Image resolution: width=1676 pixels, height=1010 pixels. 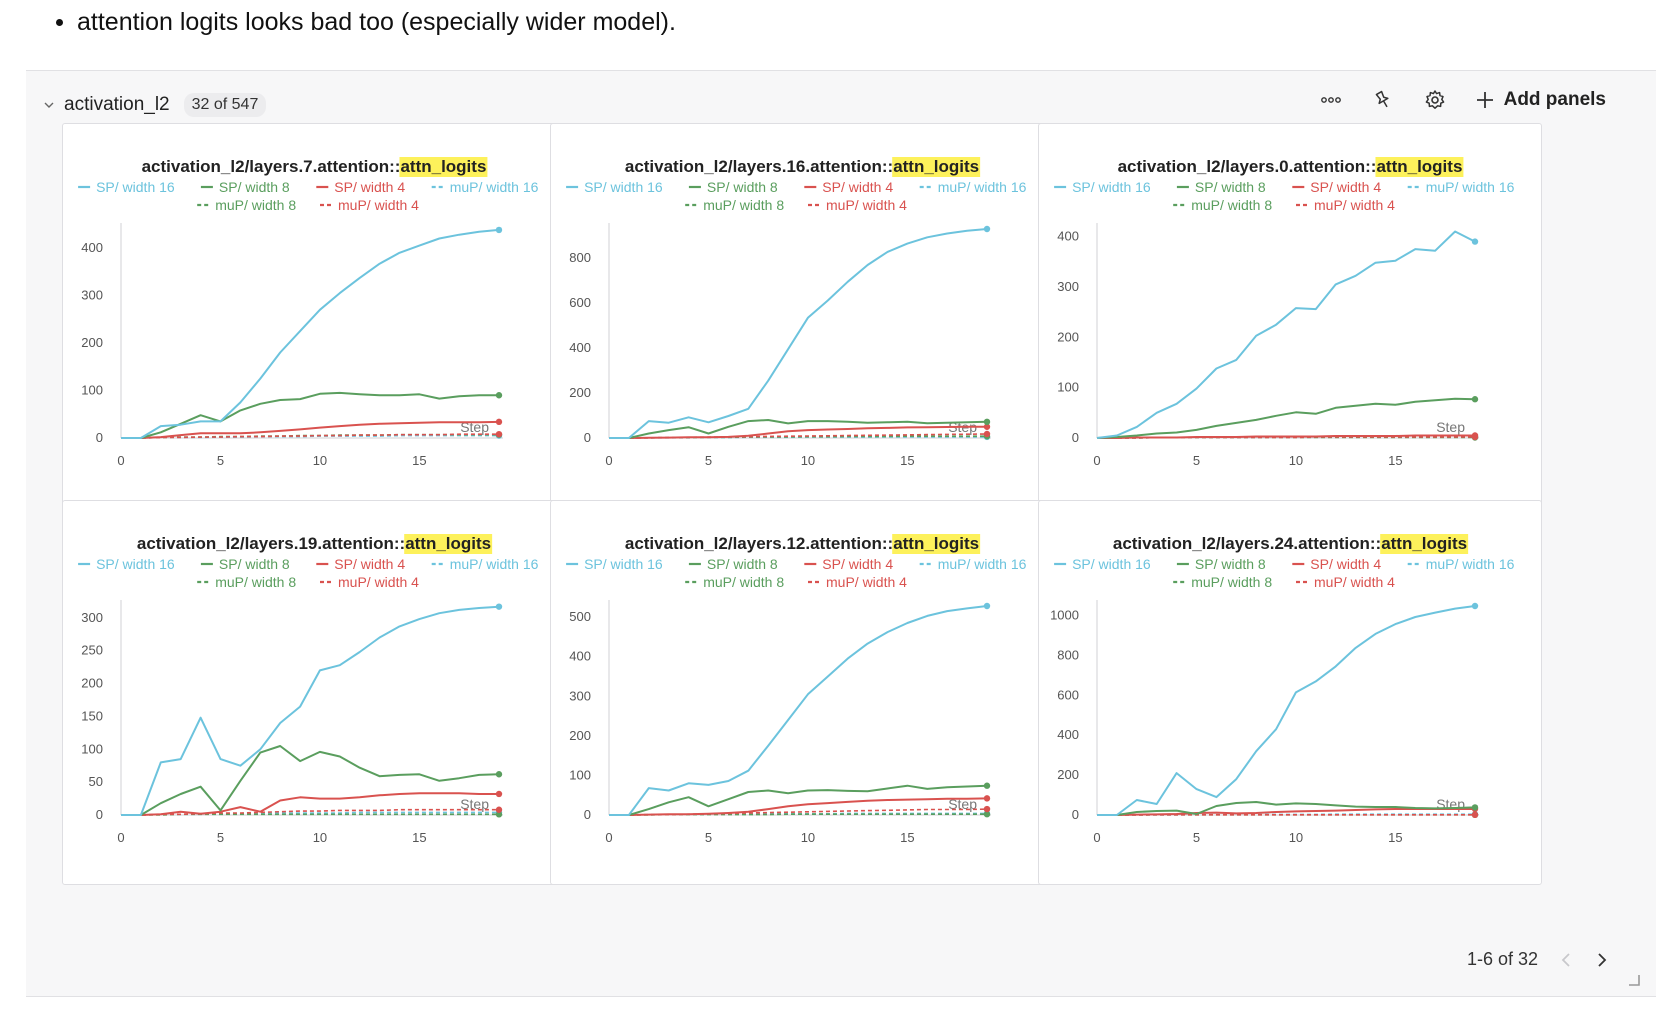 What do you see at coordinates (271, 166) in the screenshot?
I see `chart-title-prefix: activation_l2/layers.7.attention::` at bounding box center [271, 166].